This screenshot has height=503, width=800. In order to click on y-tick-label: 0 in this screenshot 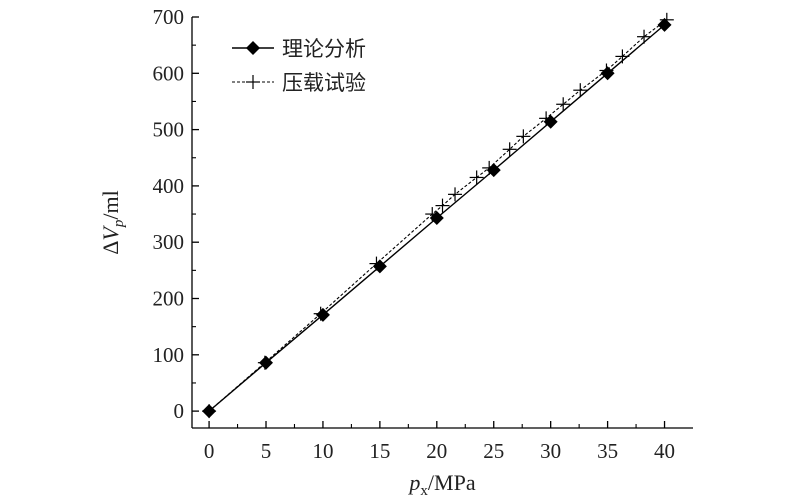, I will do `click(179, 411)`.